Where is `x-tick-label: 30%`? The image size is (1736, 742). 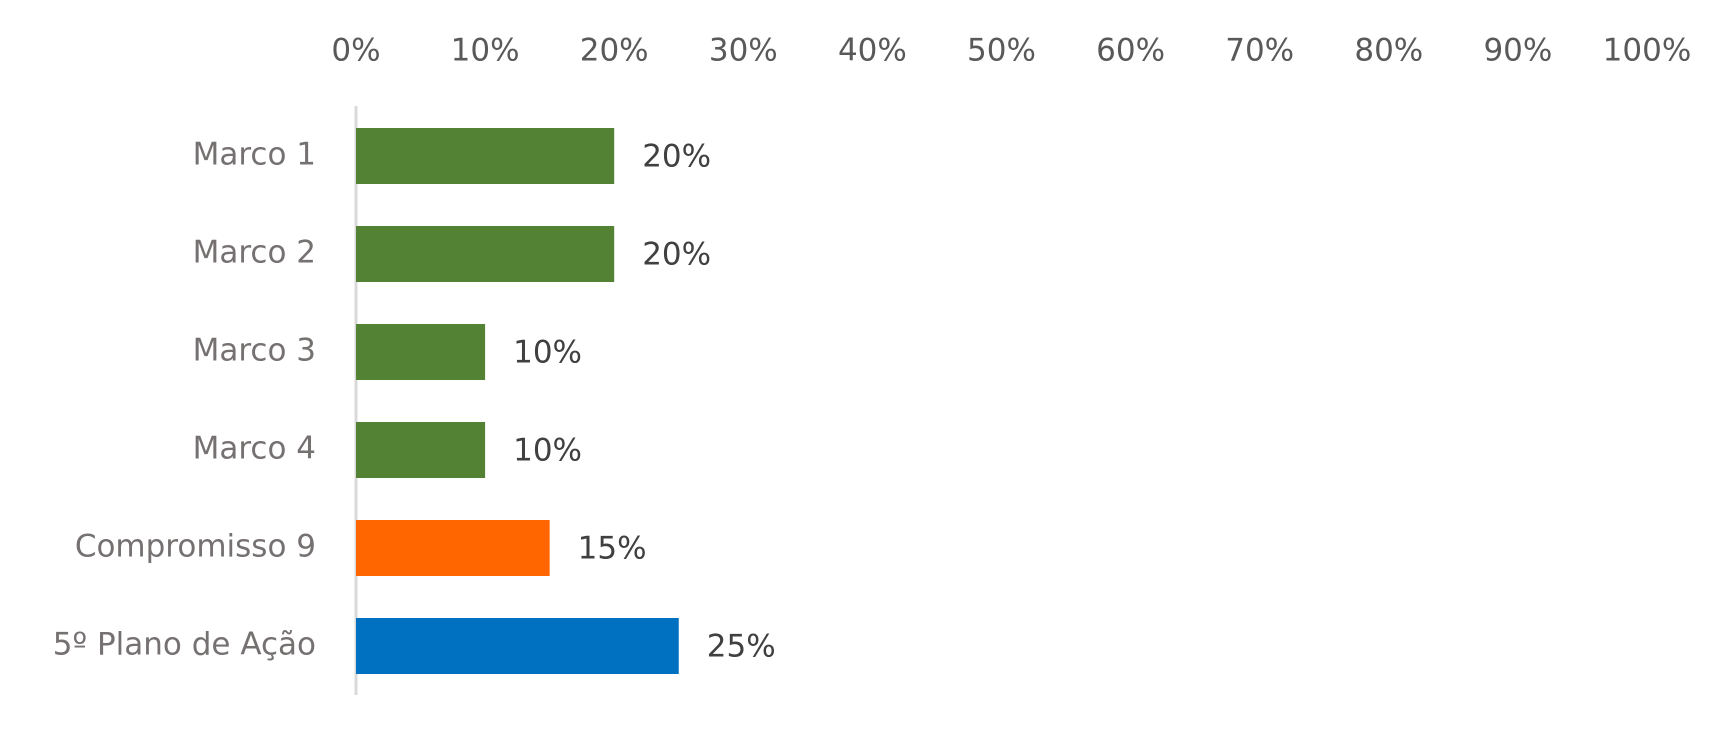
x-tick-label: 30% is located at coordinates (743, 51).